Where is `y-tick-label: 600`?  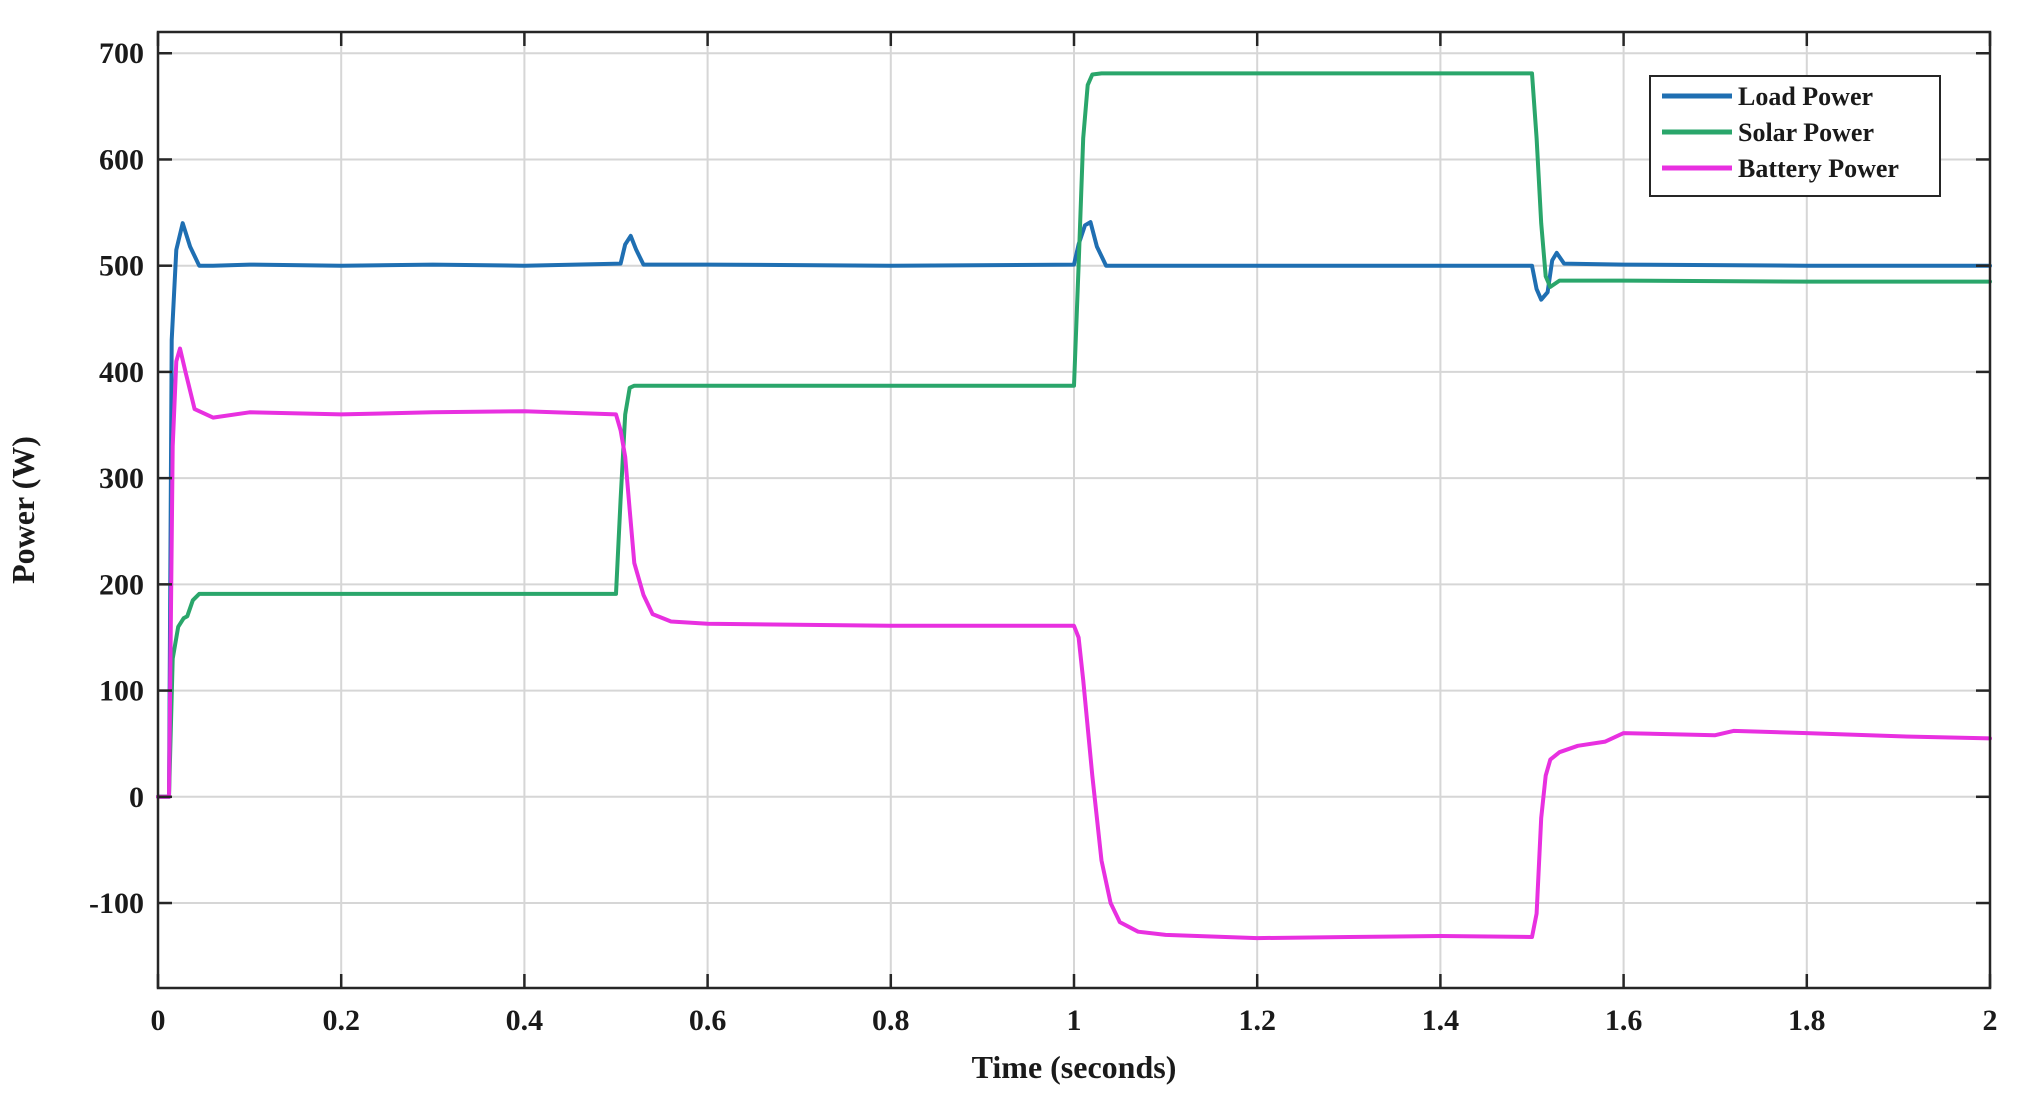
y-tick-label: 600 is located at coordinates (121, 159).